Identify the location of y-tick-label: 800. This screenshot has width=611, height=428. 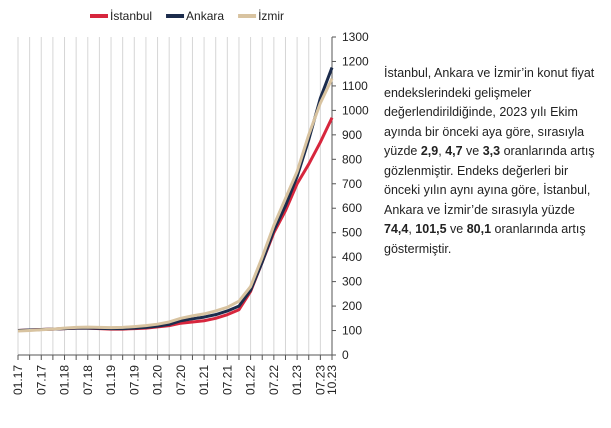
(352, 159).